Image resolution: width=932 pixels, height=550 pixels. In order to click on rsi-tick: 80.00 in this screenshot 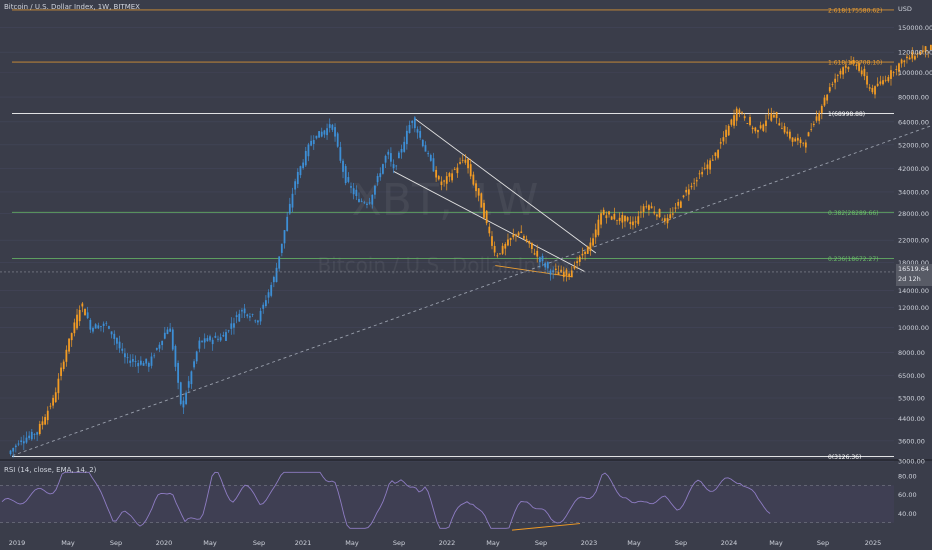, I will do `click(907, 477)`.